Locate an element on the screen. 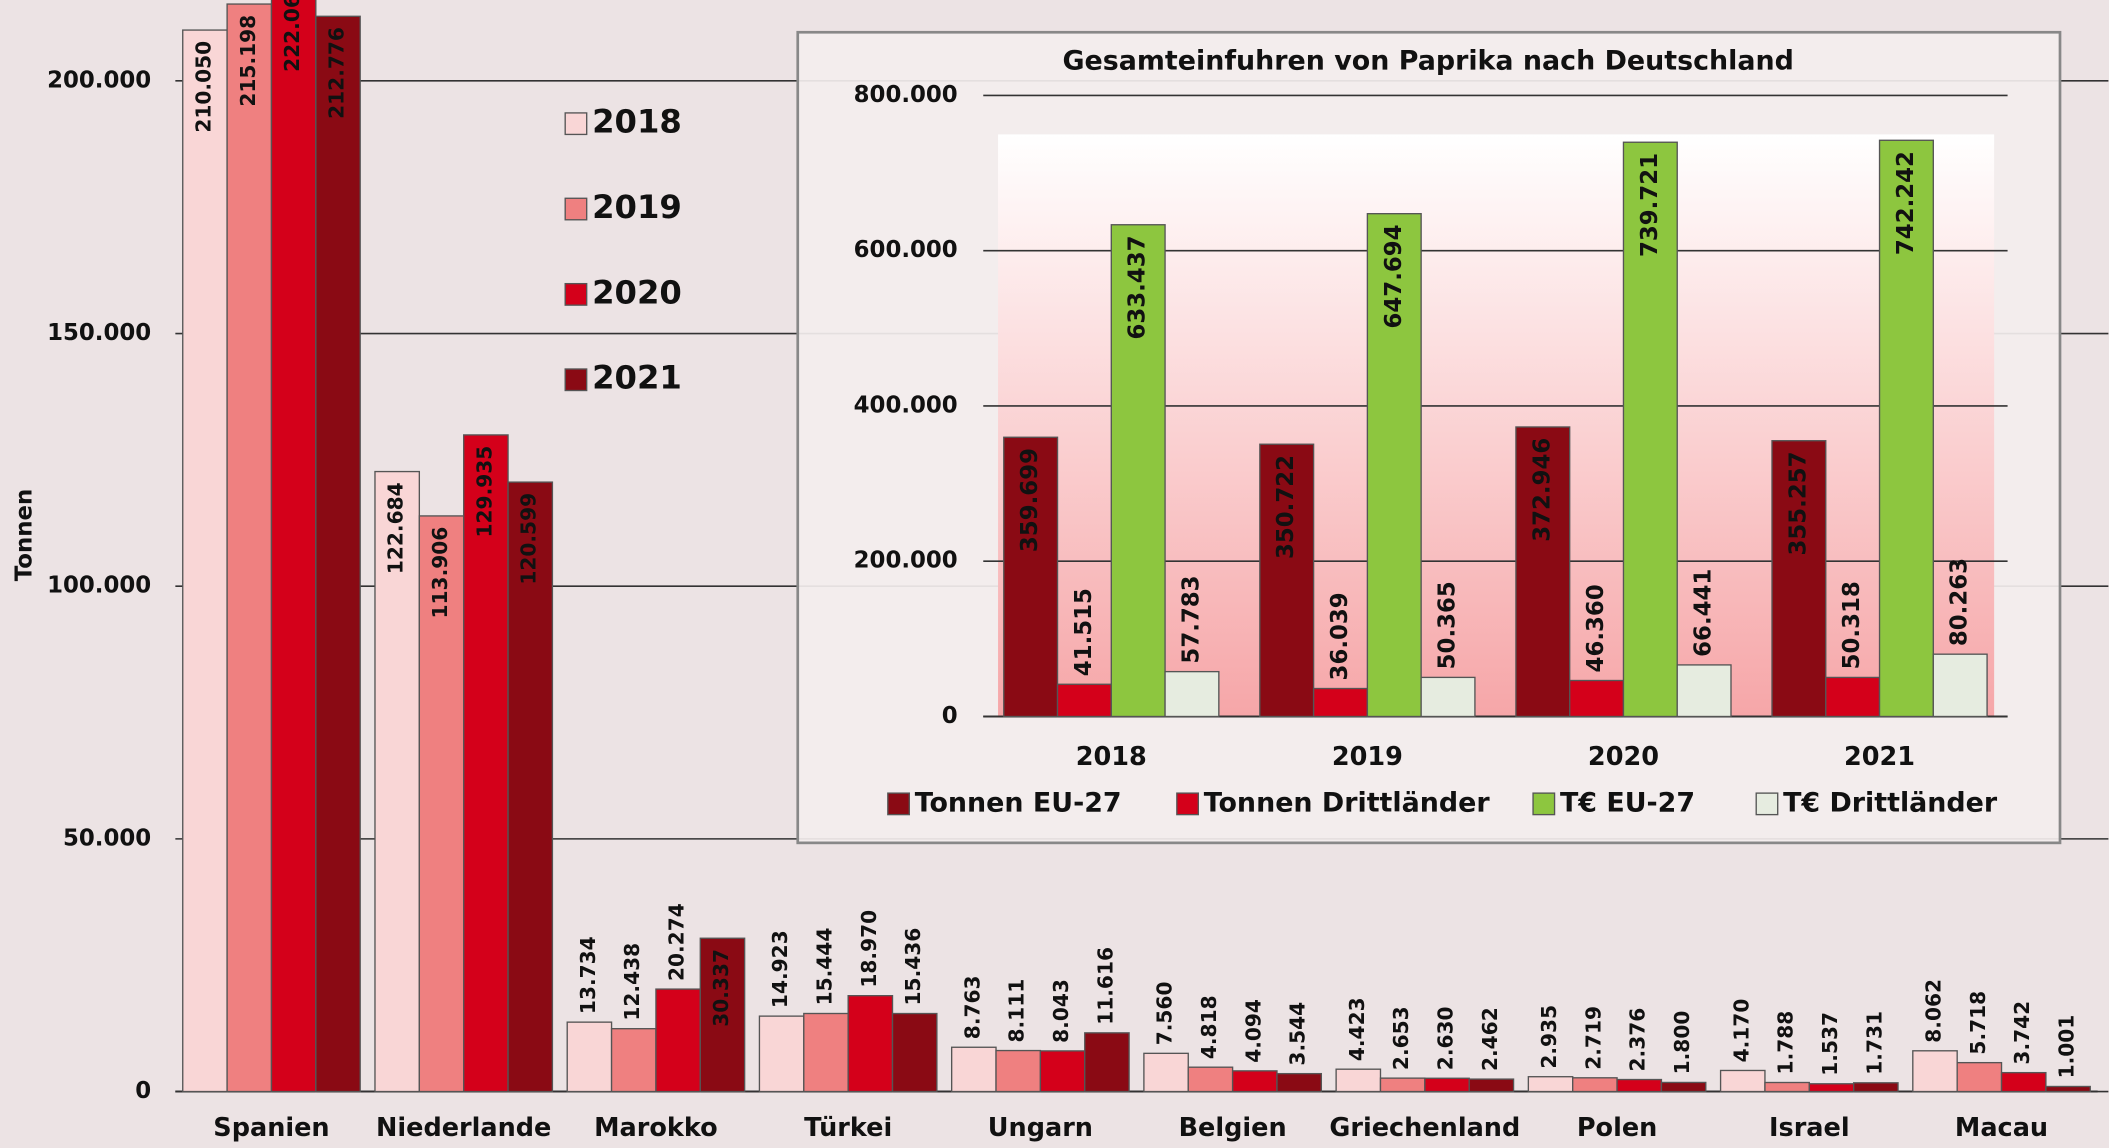  value-label: 8.062 is located at coordinates (1933, 1011).